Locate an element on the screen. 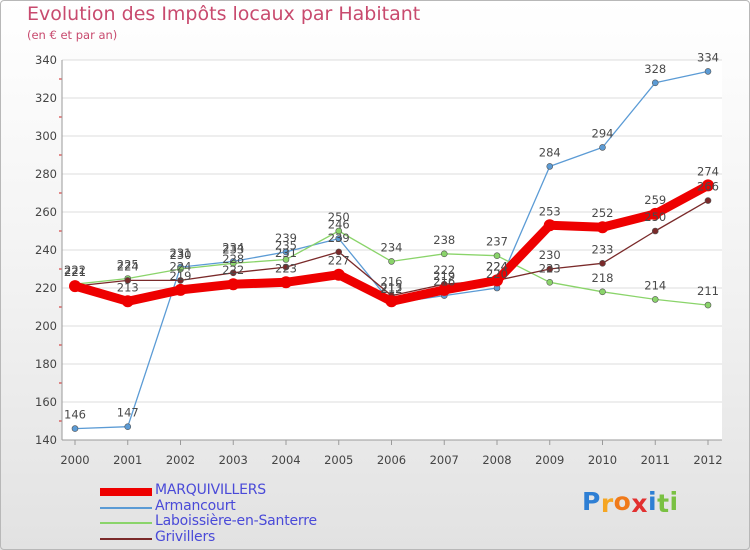 The width and height of the screenshot is (750, 550). y-tick-label: 140 is located at coordinates (46, 440).